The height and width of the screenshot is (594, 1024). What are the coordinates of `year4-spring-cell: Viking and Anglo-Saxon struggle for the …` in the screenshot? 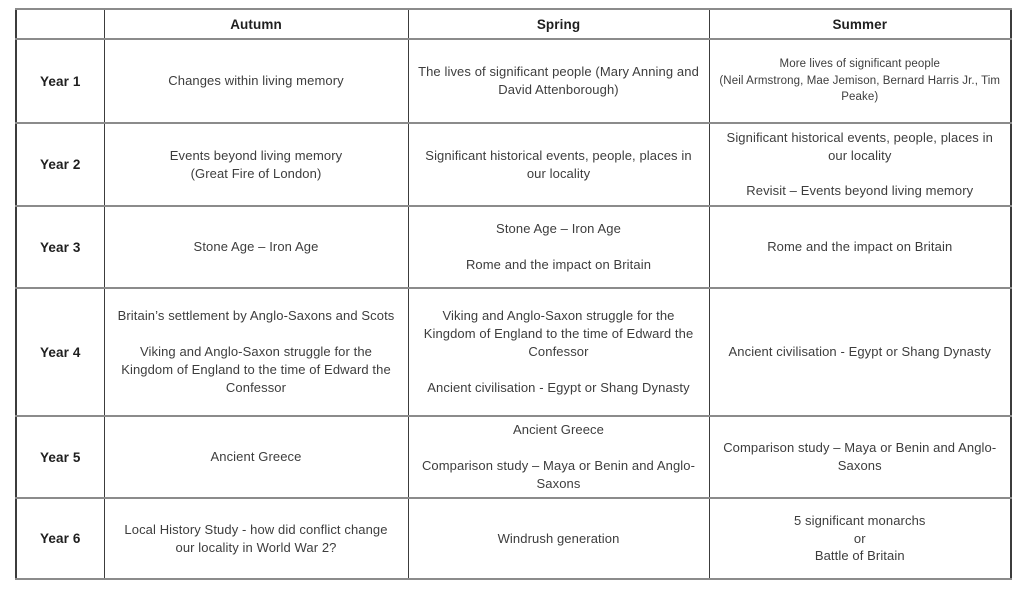 It's located at (558, 352).